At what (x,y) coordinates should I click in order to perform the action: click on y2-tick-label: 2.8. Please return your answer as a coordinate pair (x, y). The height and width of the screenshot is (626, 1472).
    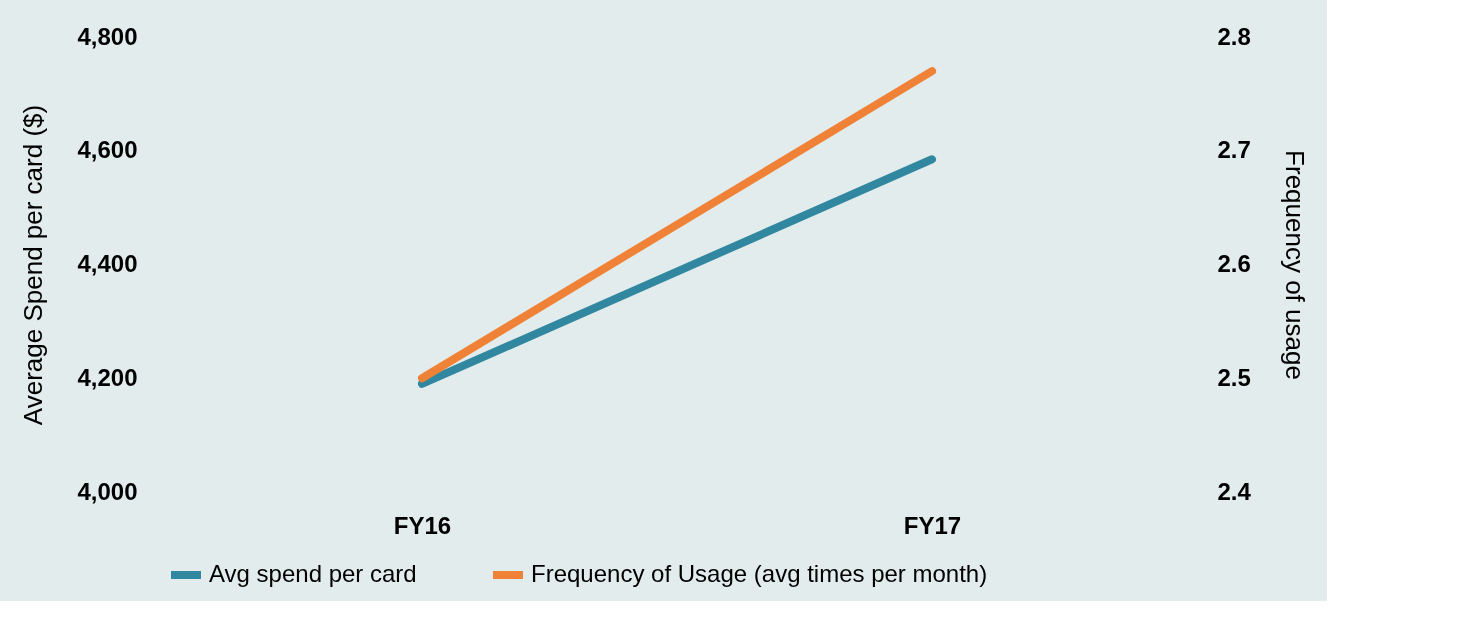
    Looking at the image, I should click on (1234, 36).